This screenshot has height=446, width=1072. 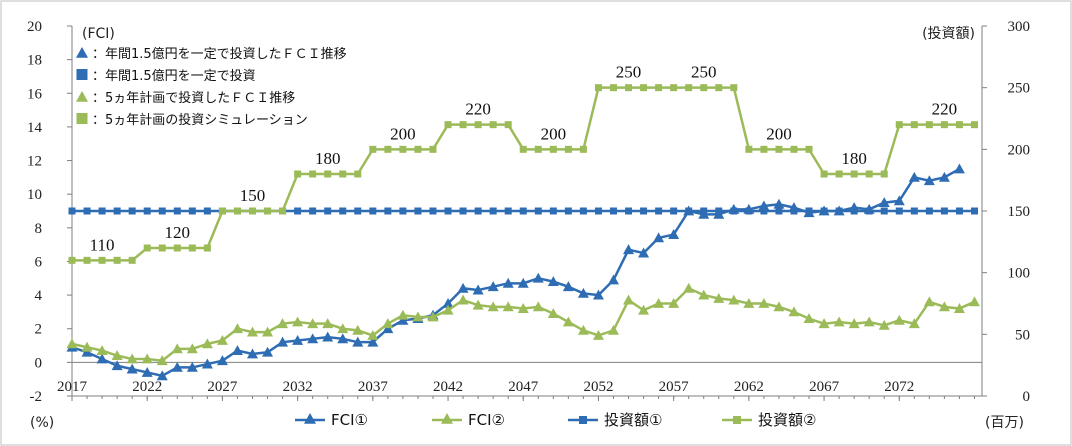 What do you see at coordinates (478, 109) in the screenshot?
I see `data-label: 220` at bounding box center [478, 109].